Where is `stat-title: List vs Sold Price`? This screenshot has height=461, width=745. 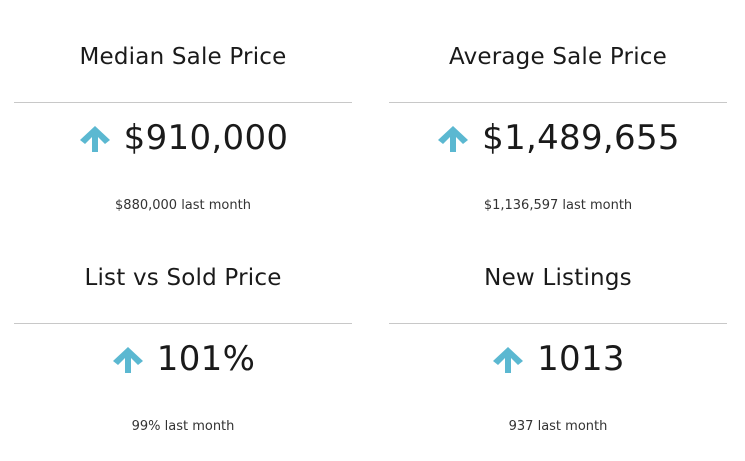
stat-title: List vs Sold Price is located at coordinates (183, 278).